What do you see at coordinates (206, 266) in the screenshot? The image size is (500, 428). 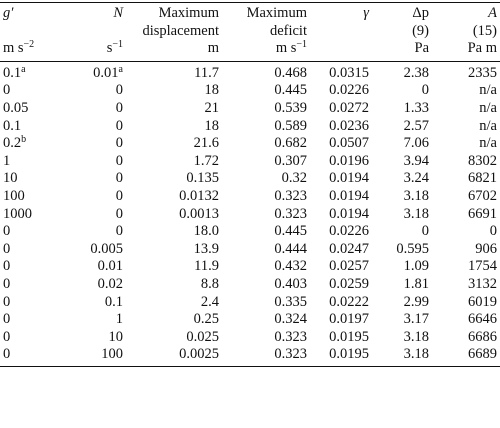 I see `cell-max-displacement-value: 11.9` at bounding box center [206, 266].